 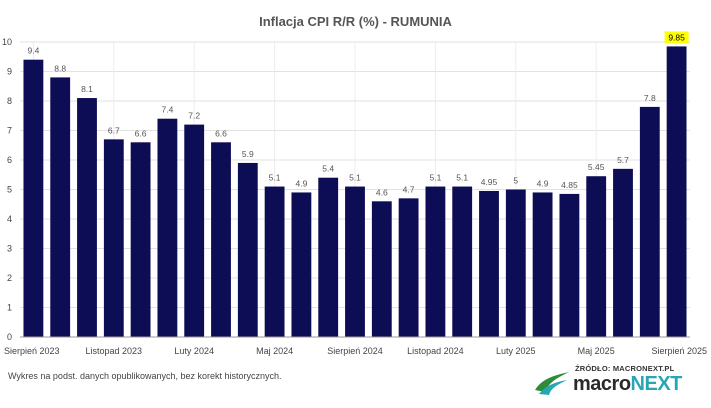 I want to click on x-tick-label: Sierpień 2025, so click(x=679, y=351).